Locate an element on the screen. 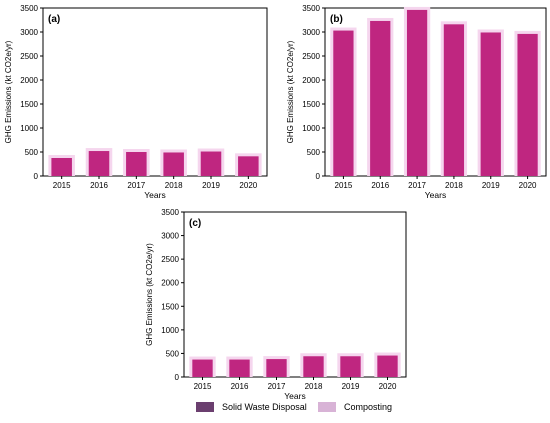 This screenshot has height=423, width=550. legend-item-composting: Composting is located at coordinates (355, 407).